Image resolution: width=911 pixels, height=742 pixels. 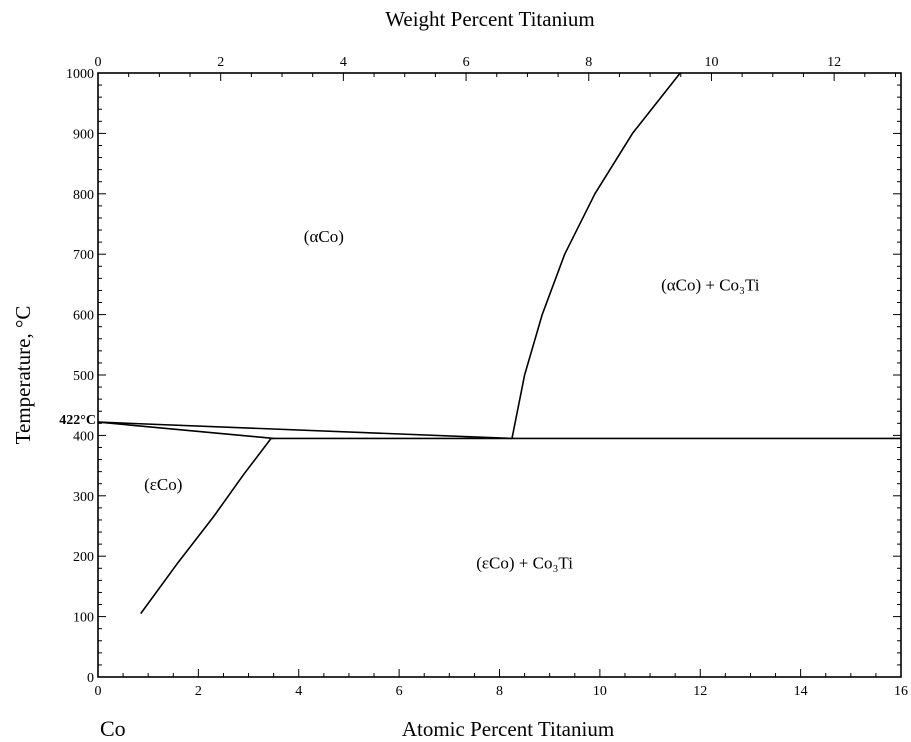 What do you see at coordinates (801, 691) in the screenshot?
I see `x-tick-label: 14` at bounding box center [801, 691].